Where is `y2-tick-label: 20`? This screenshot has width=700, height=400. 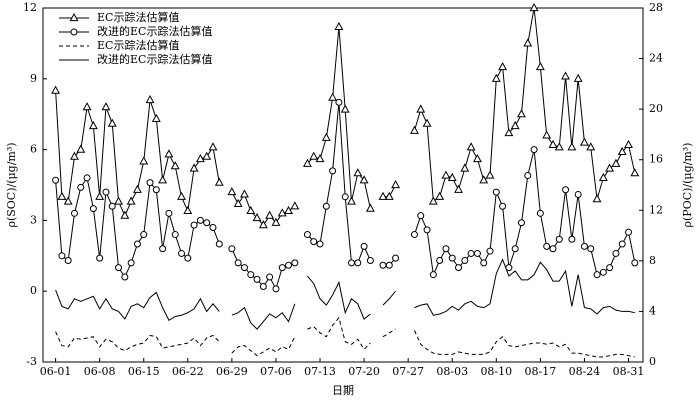 y2-tick-label: 20 is located at coordinates (656, 108).